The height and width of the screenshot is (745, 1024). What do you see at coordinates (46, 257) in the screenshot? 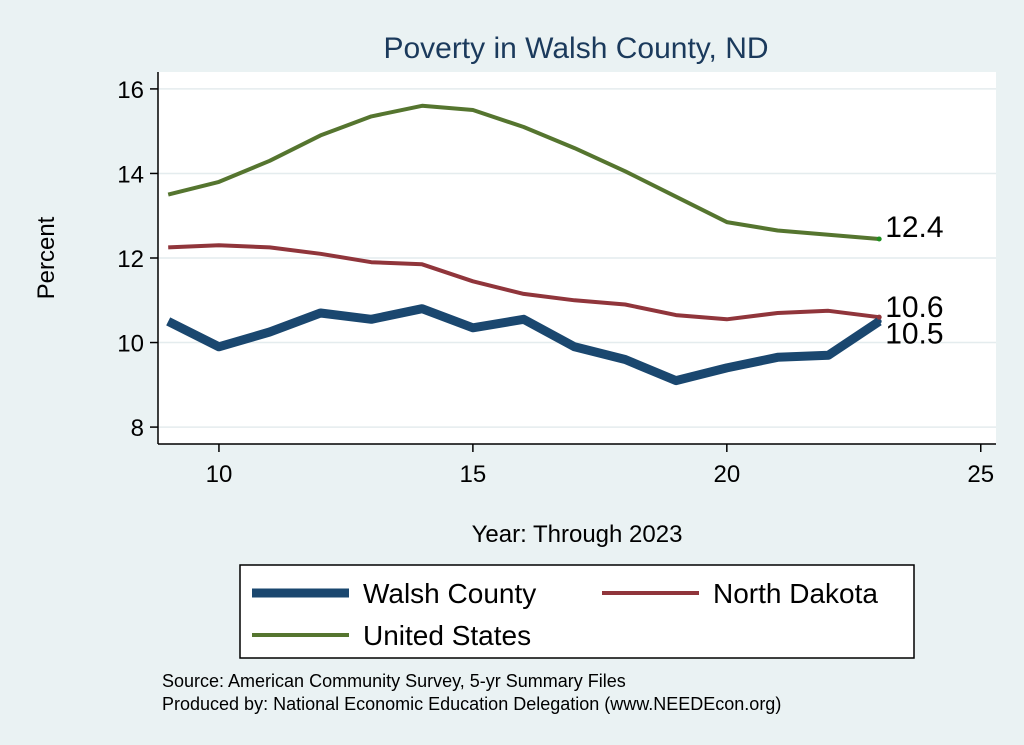
I see `y-axis-title: Percent` at bounding box center [46, 257].